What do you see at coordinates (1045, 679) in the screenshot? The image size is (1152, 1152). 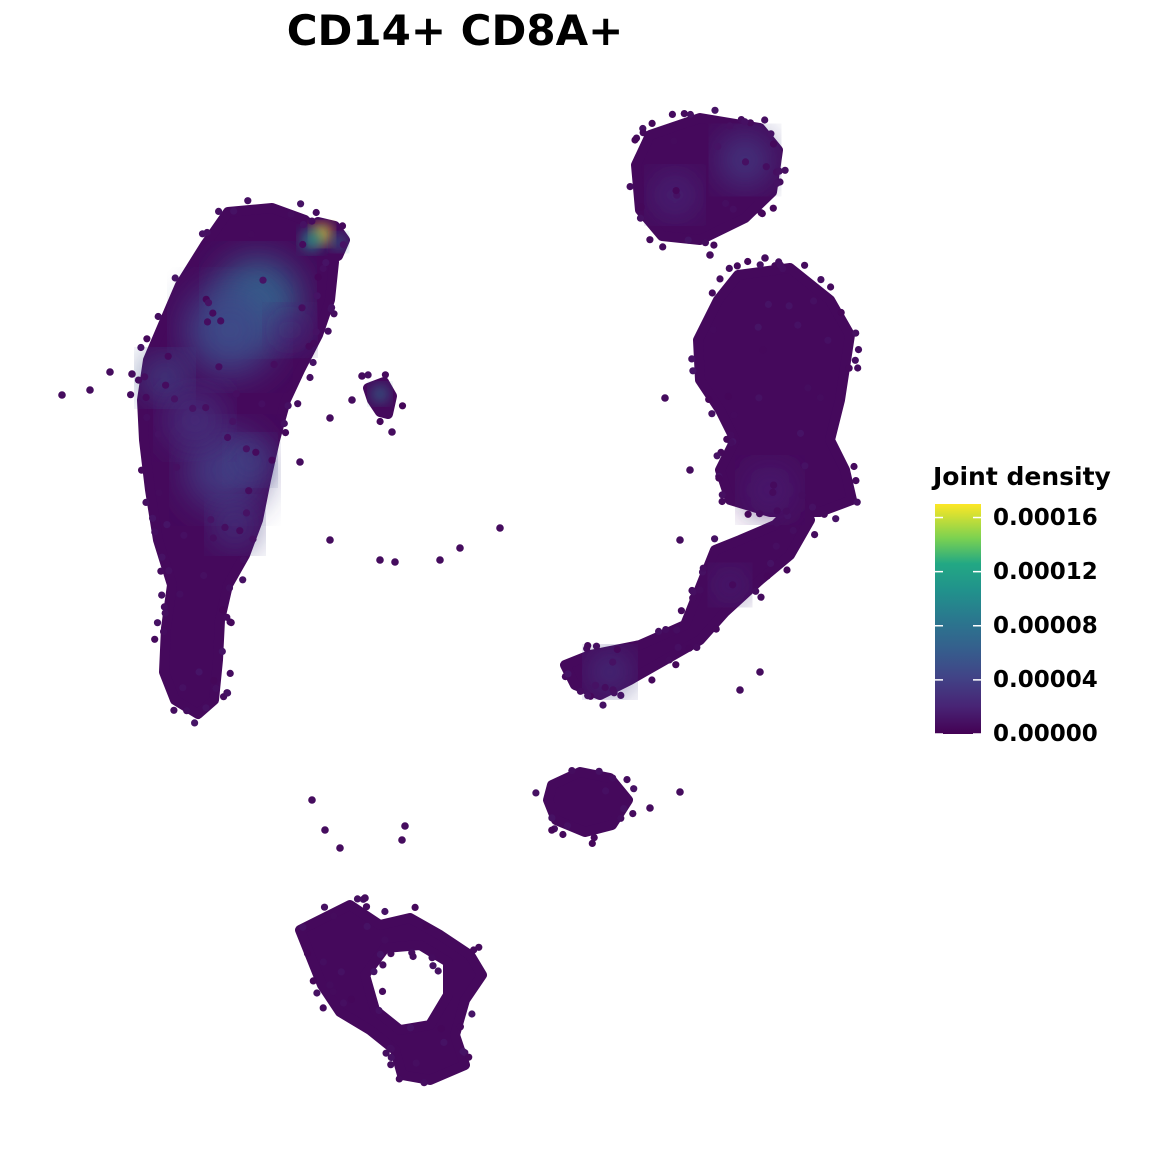 I see `legend-tick-label: 0.00004` at bounding box center [1045, 679].